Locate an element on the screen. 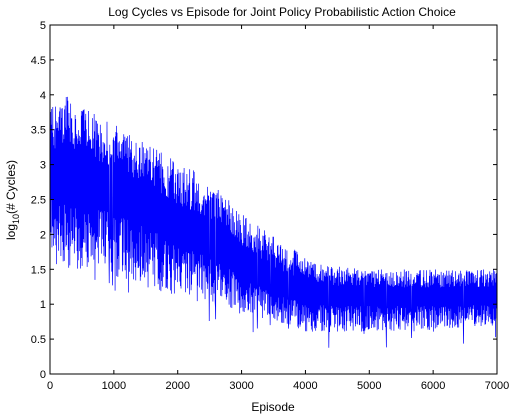  y-tick-label-0: 0 is located at coordinates (43, 375).